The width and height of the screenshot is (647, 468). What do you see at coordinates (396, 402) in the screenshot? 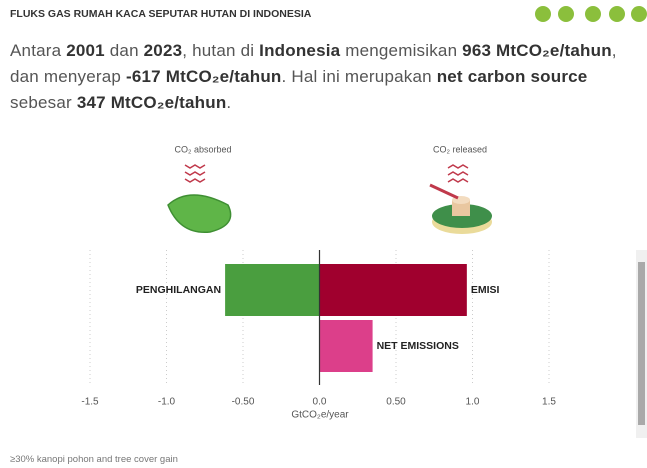
I see `x-tick-label: 0.50` at bounding box center [396, 402].